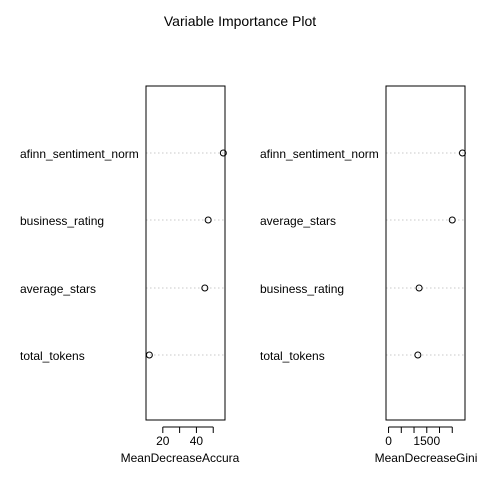 The width and height of the screenshot is (480, 480). I want to click on figure-title: Variable Importance Plot, so click(240, 21).